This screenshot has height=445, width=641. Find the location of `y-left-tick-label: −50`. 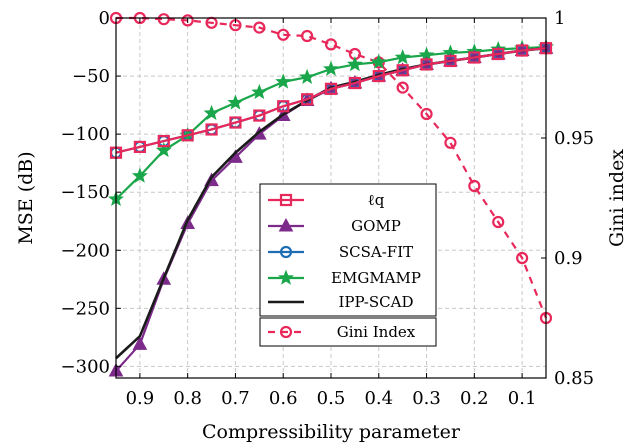

y-left-tick-label: −50 is located at coordinates (91, 76).